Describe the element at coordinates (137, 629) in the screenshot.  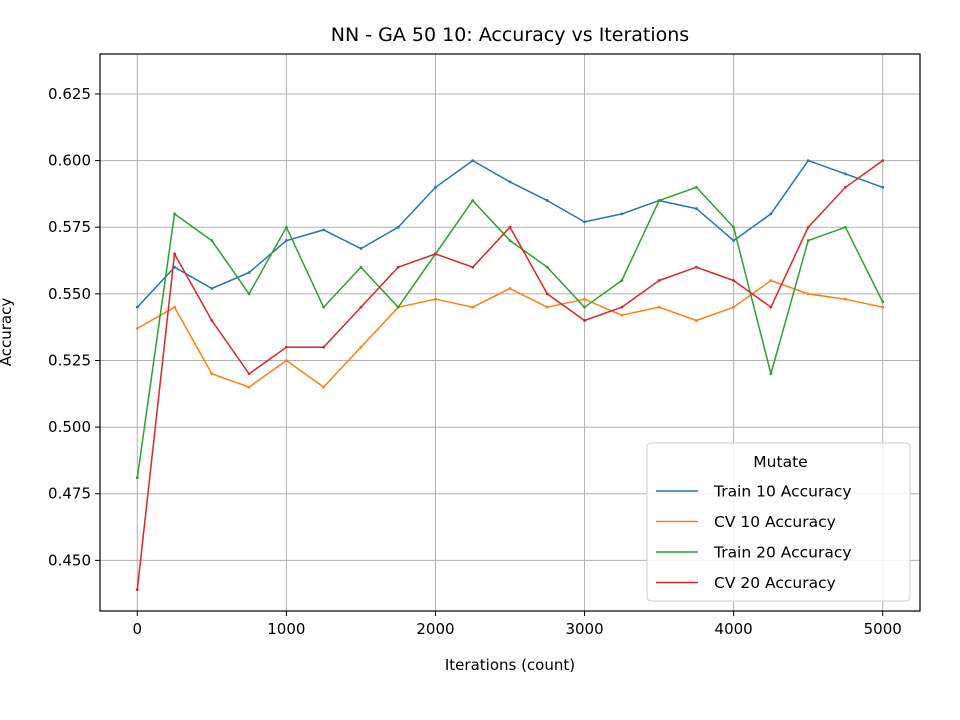
I see `x-tick-label: 0` at that location.